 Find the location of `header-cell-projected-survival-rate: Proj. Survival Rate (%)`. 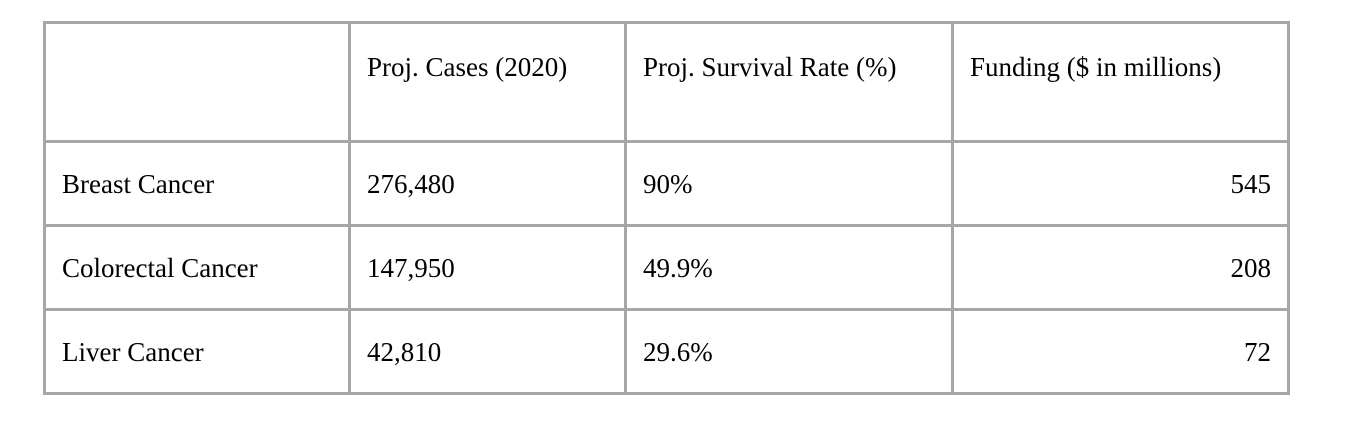

header-cell-projected-survival-rate: Proj. Survival Rate (%) is located at coordinates (789, 82).